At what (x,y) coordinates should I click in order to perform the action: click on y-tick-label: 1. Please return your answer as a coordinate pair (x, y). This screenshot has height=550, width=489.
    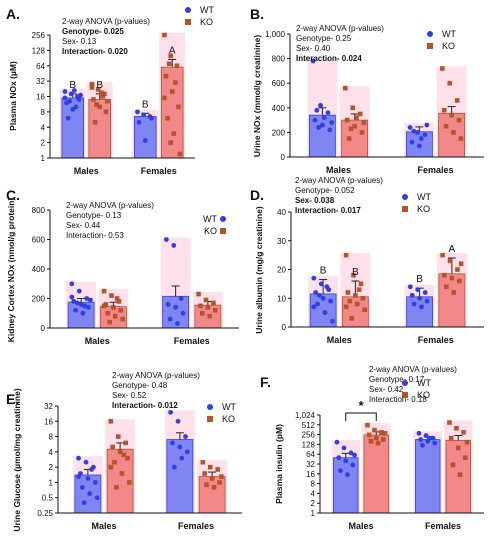
    Looking at the image, I should click on (51, 482).